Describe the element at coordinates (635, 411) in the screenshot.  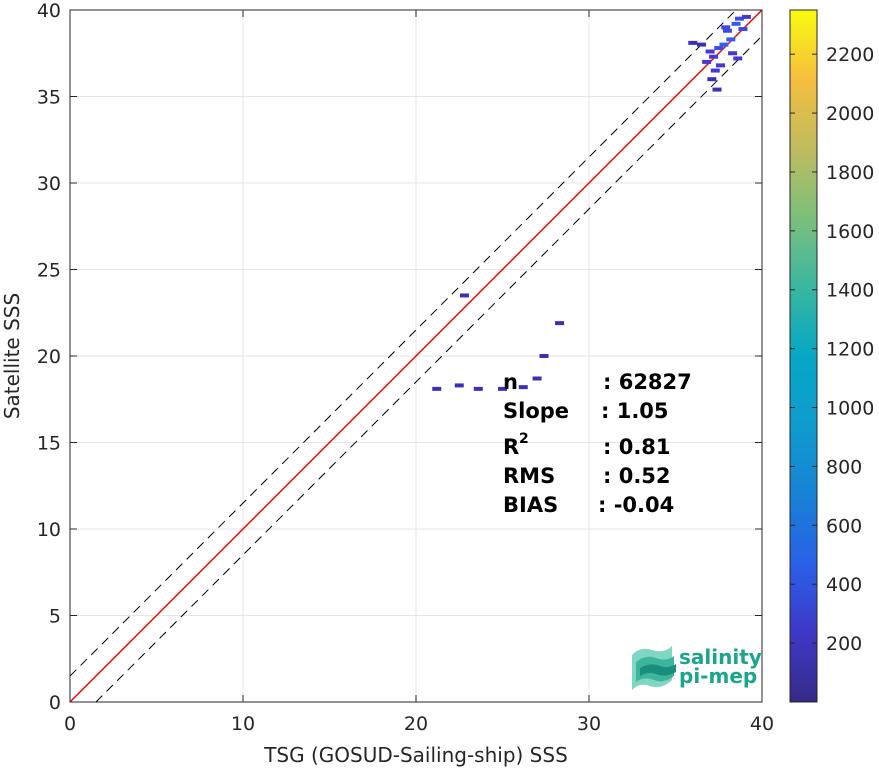
I see `stat-slope-value: : 1.05` at that location.